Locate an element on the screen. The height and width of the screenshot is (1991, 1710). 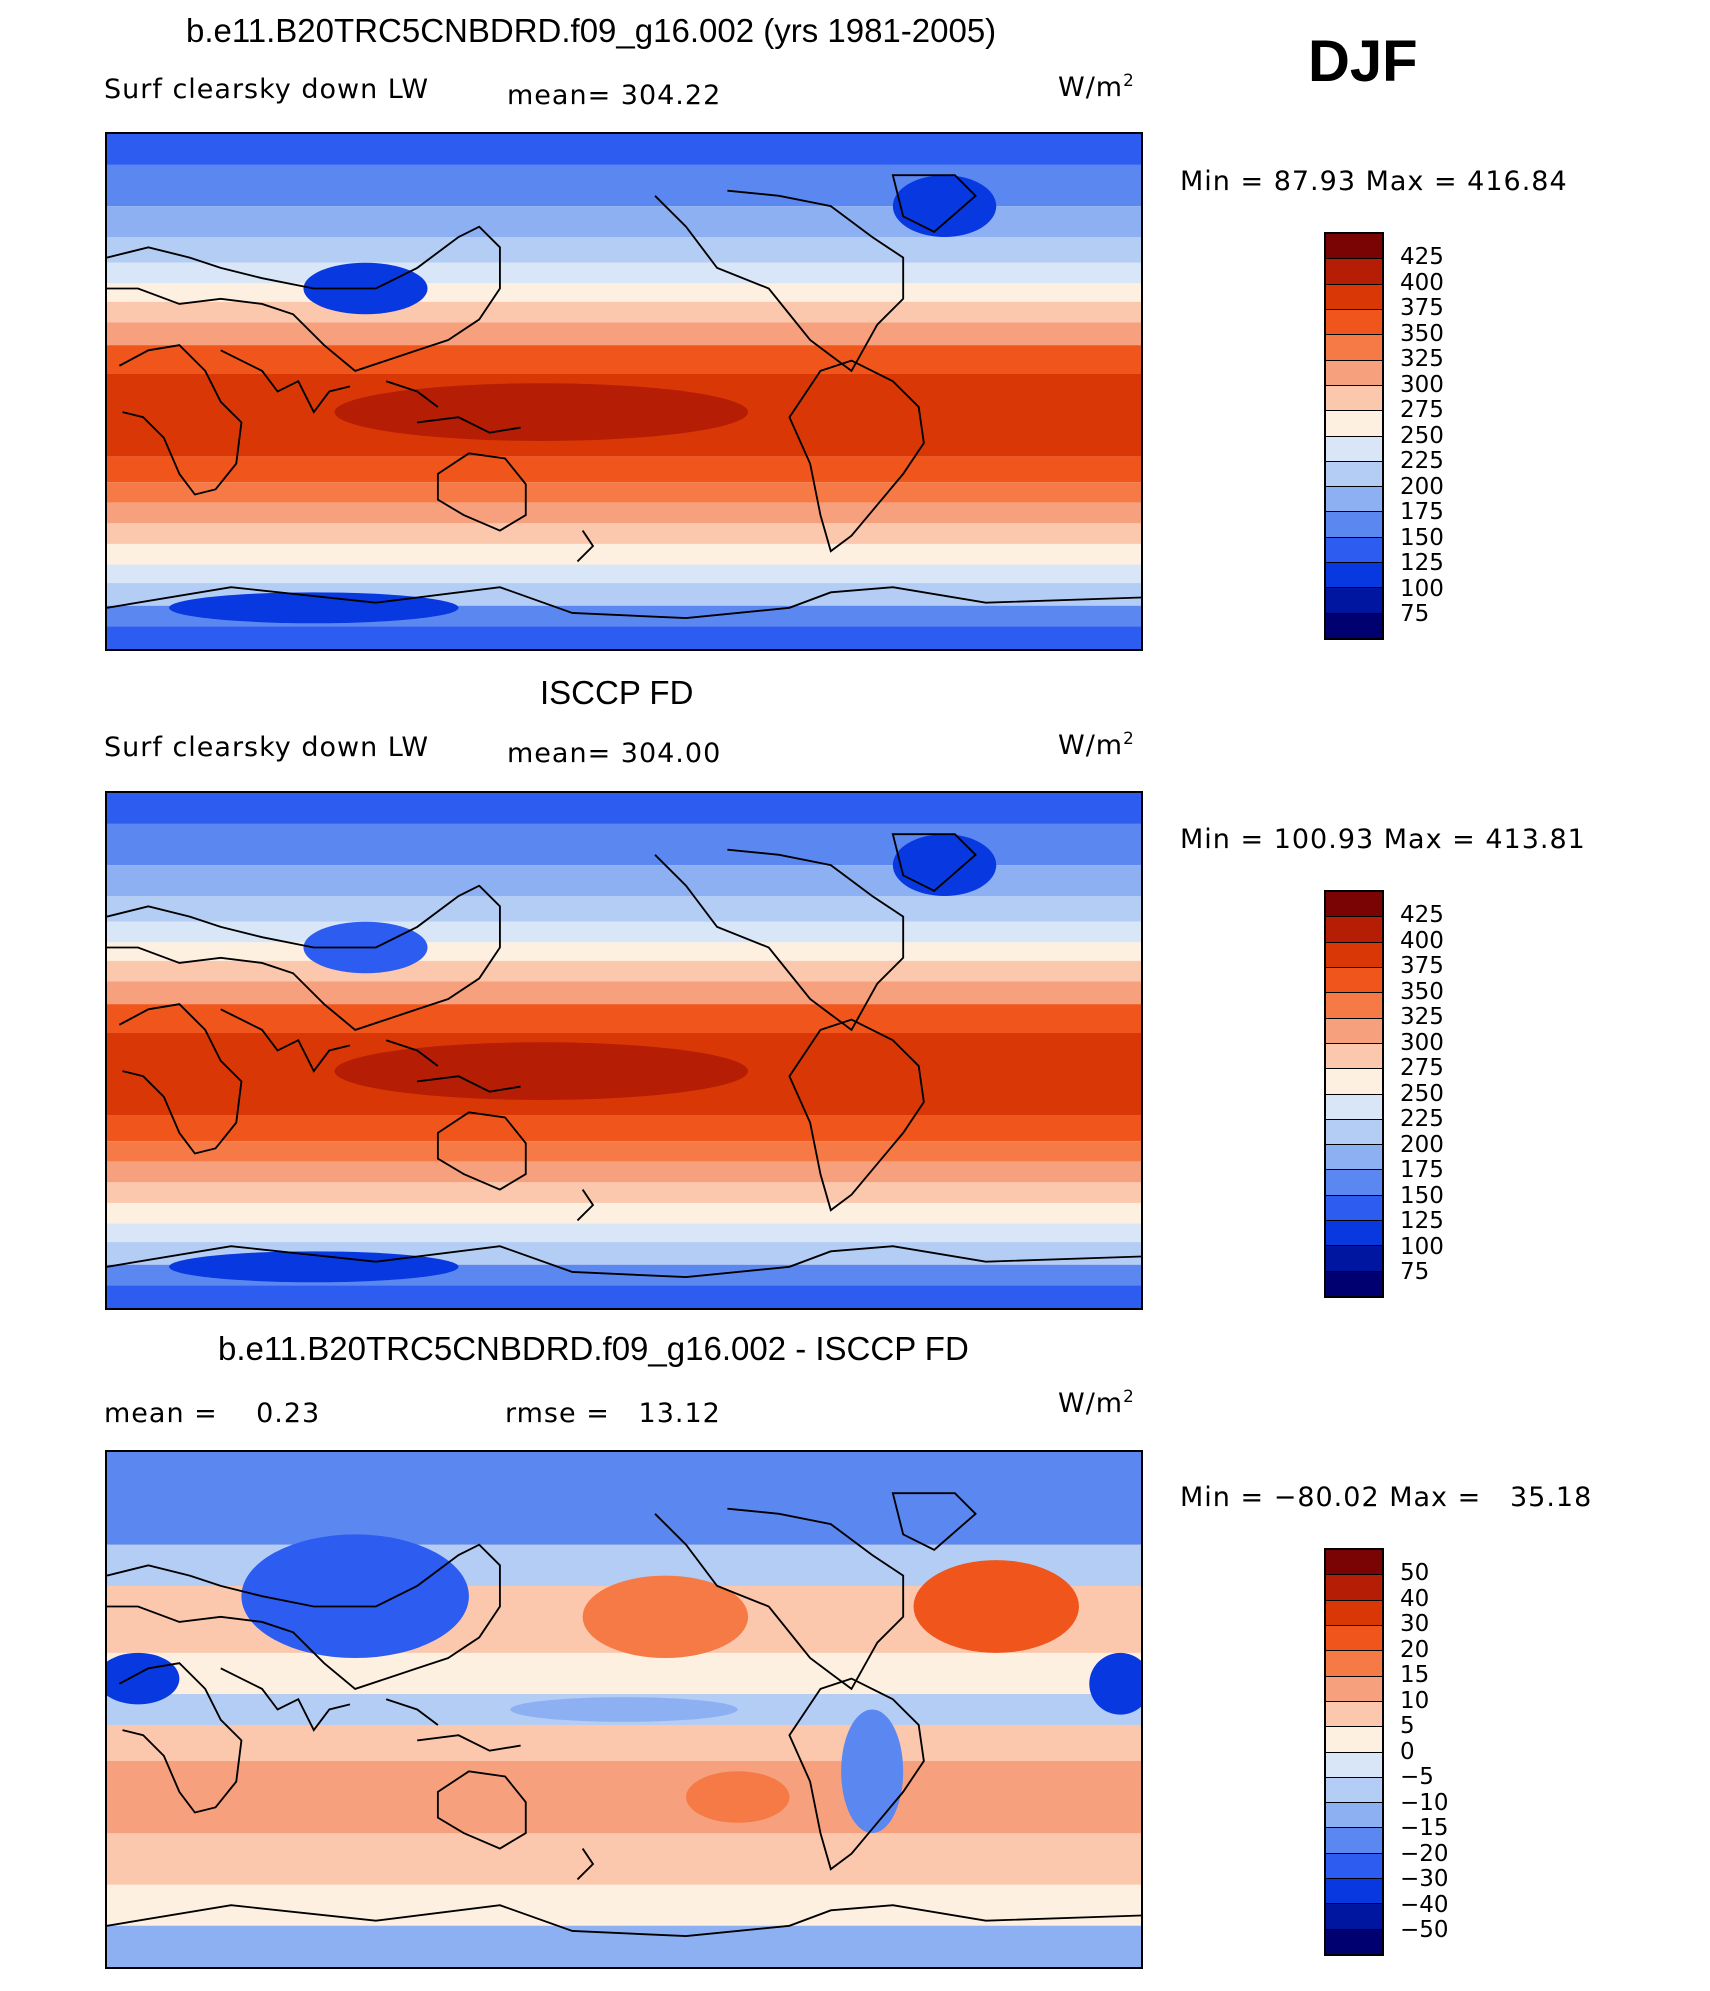
panel2-units: W/m2 is located at coordinates (1096, 744).